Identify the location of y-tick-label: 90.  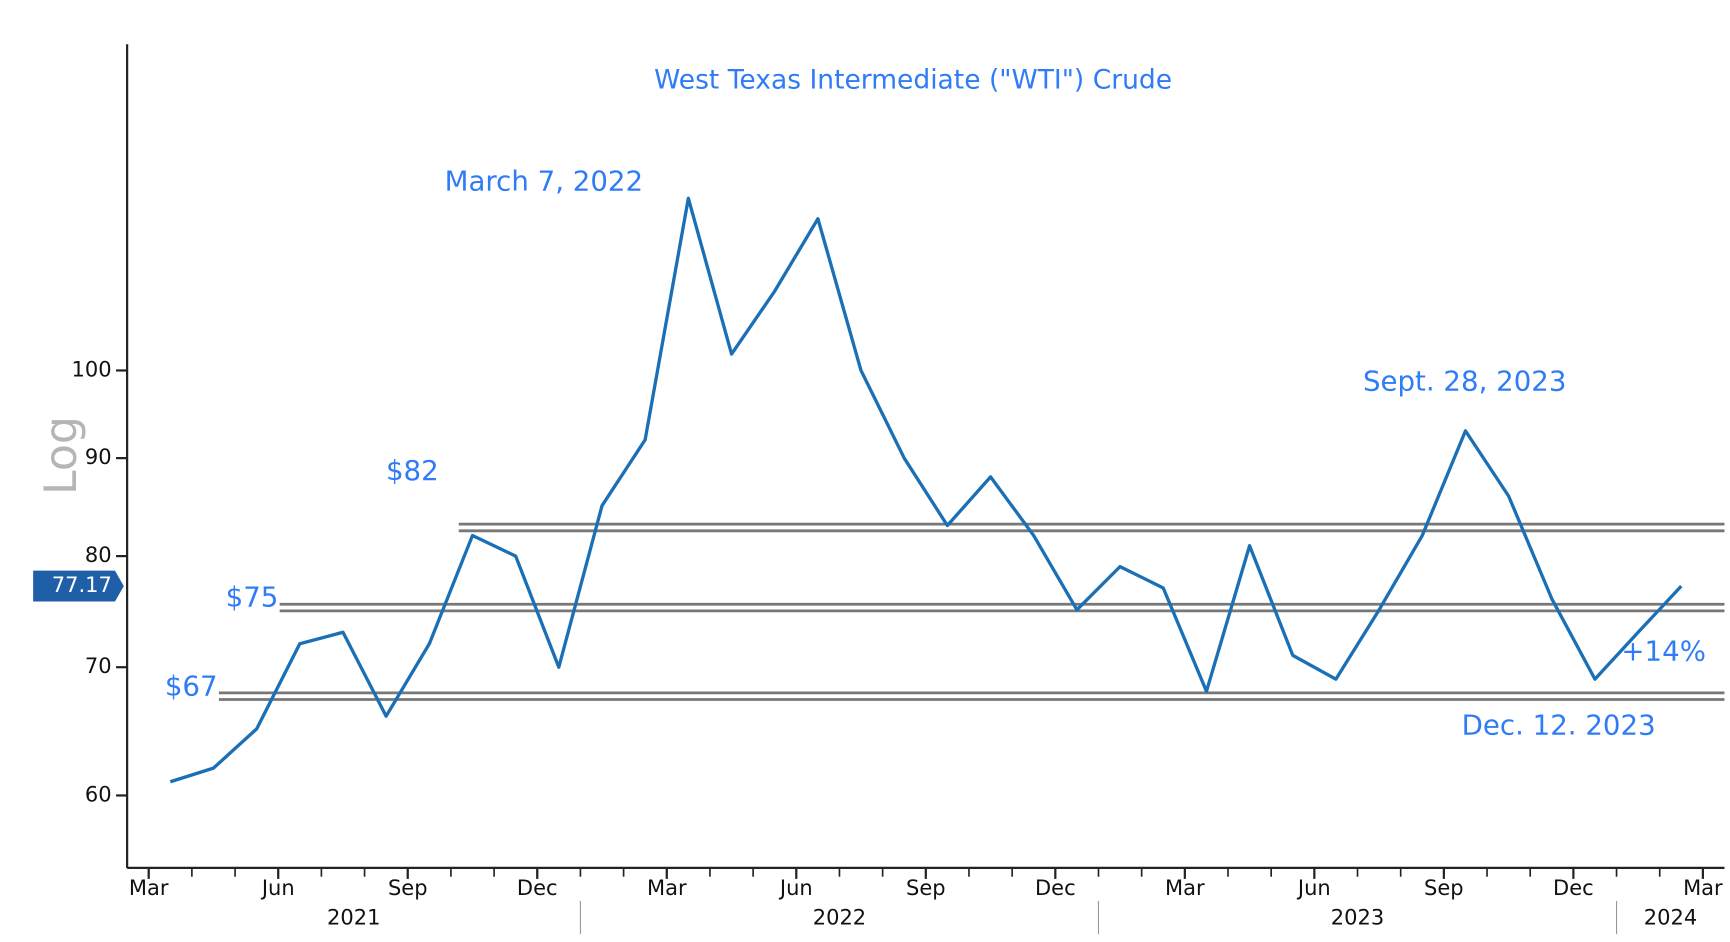
(98, 457).